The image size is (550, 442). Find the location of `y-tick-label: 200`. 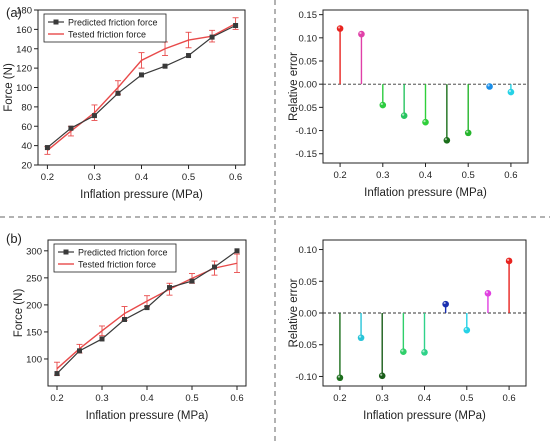

y-tick-label: 200 is located at coordinates (34, 305).